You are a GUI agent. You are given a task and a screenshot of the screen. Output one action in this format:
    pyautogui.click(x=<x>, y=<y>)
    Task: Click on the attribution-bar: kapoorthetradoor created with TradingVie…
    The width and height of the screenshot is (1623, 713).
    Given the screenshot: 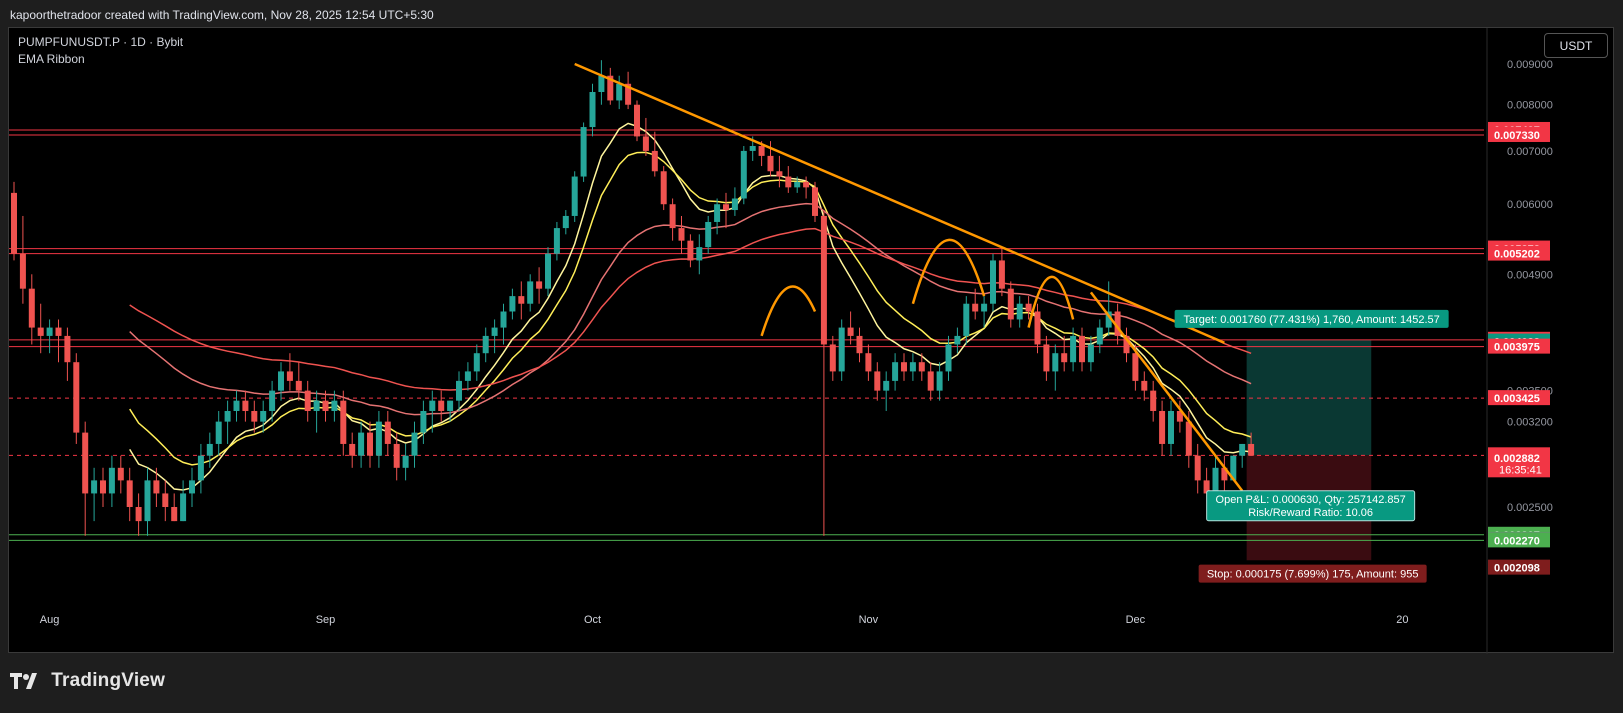 What is the action you would take?
    pyautogui.click(x=811, y=14)
    